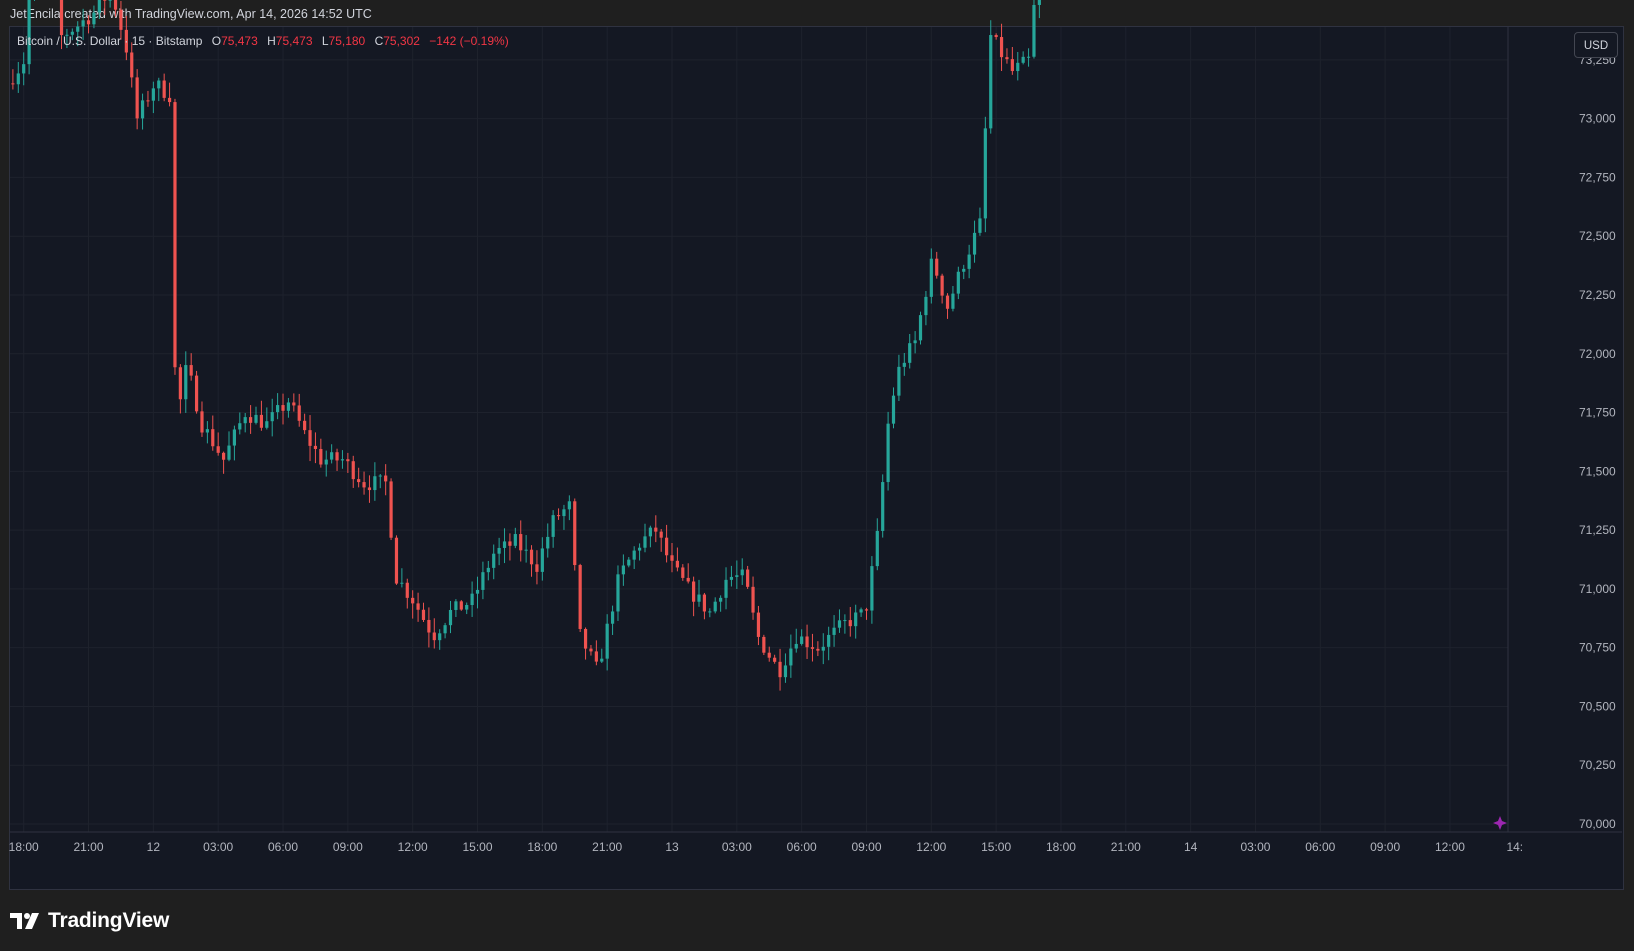 The image size is (1634, 951). Describe the element at coordinates (1597, 589) in the screenshot. I see `y-tick-label: 71,000` at that location.